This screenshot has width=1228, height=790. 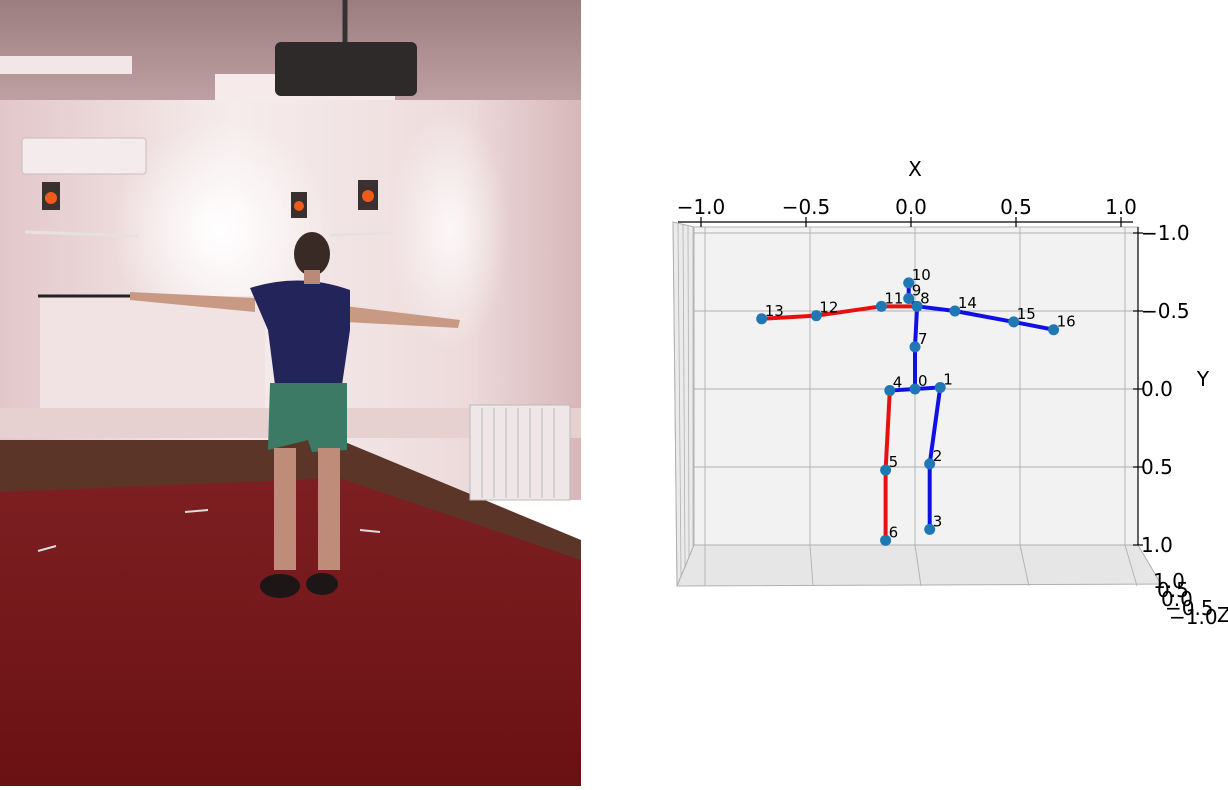 I want to click on x-axis-label: X, so click(x=915, y=169).